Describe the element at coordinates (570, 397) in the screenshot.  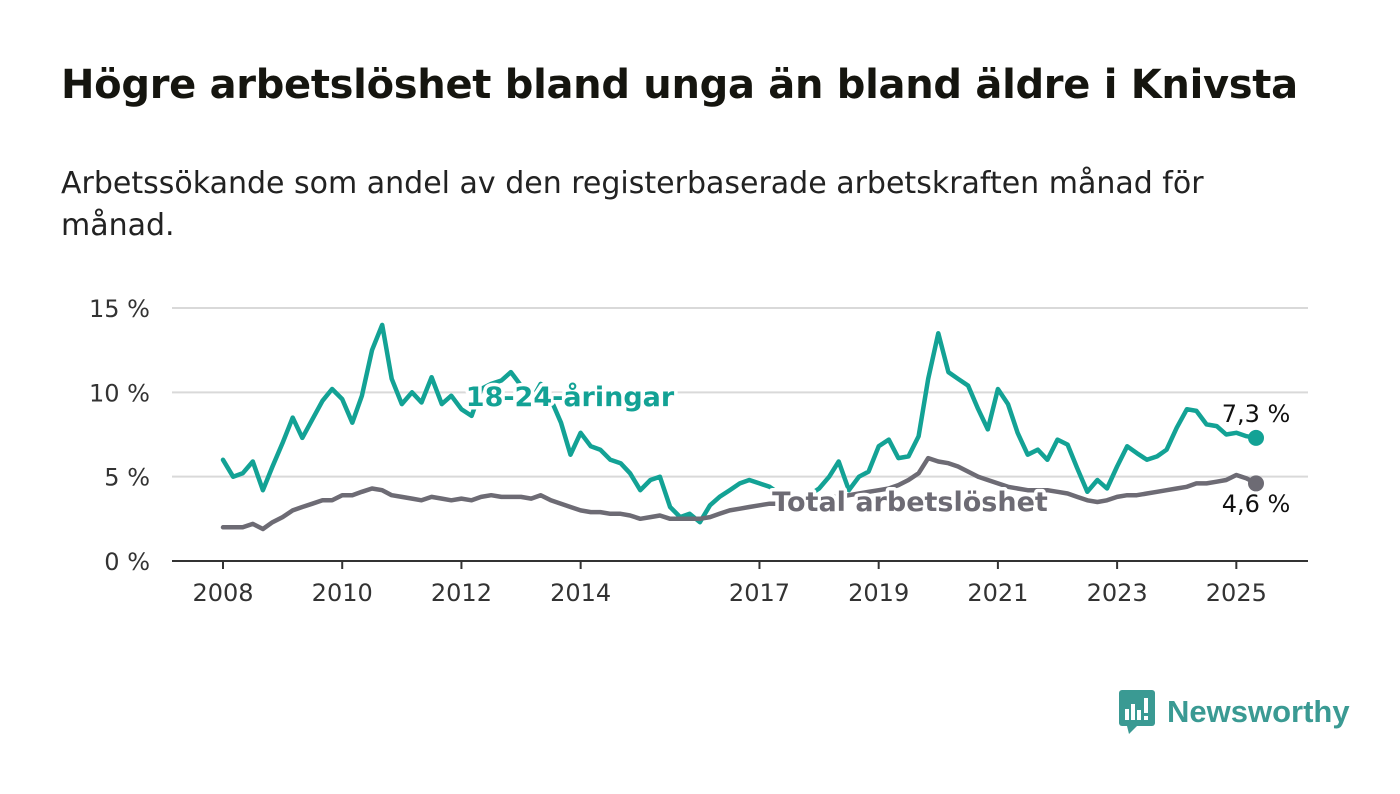
I see `series-annotation: 18-24-åringar` at that location.